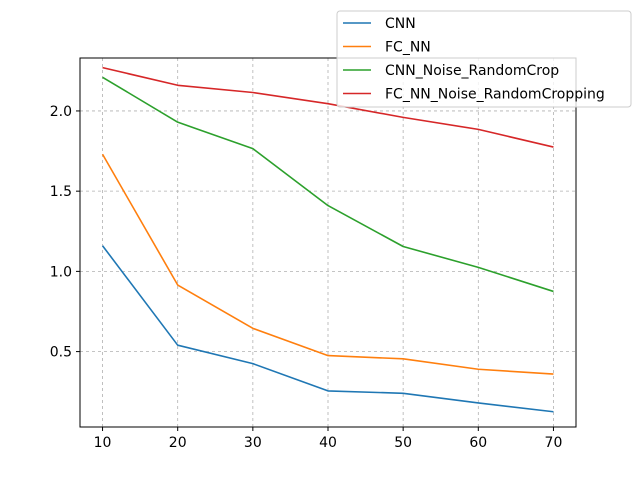 This screenshot has height=480, width=640. Describe the element at coordinates (328, 443) in the screenshot. I see `x-tick-label: 40` at that location.